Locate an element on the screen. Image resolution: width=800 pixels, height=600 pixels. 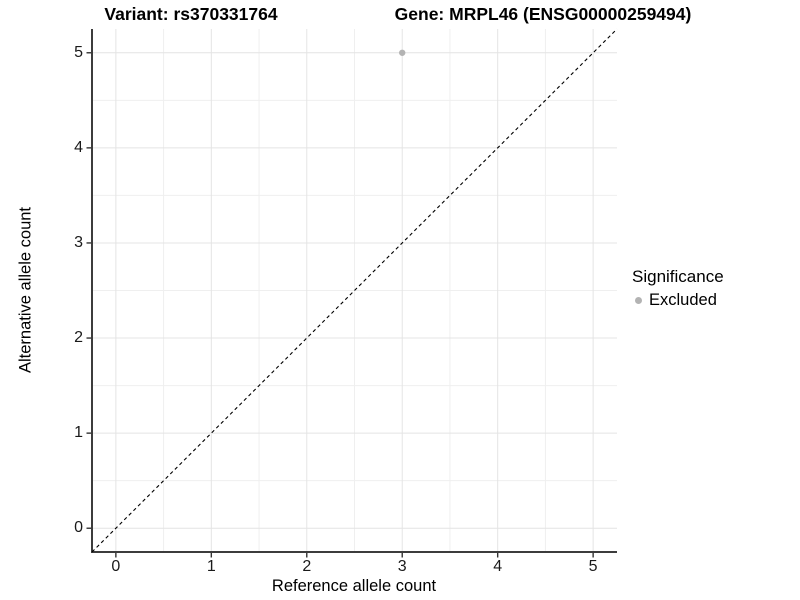
y-axis-tick-label: 4 is located at coordinates (78, 147).